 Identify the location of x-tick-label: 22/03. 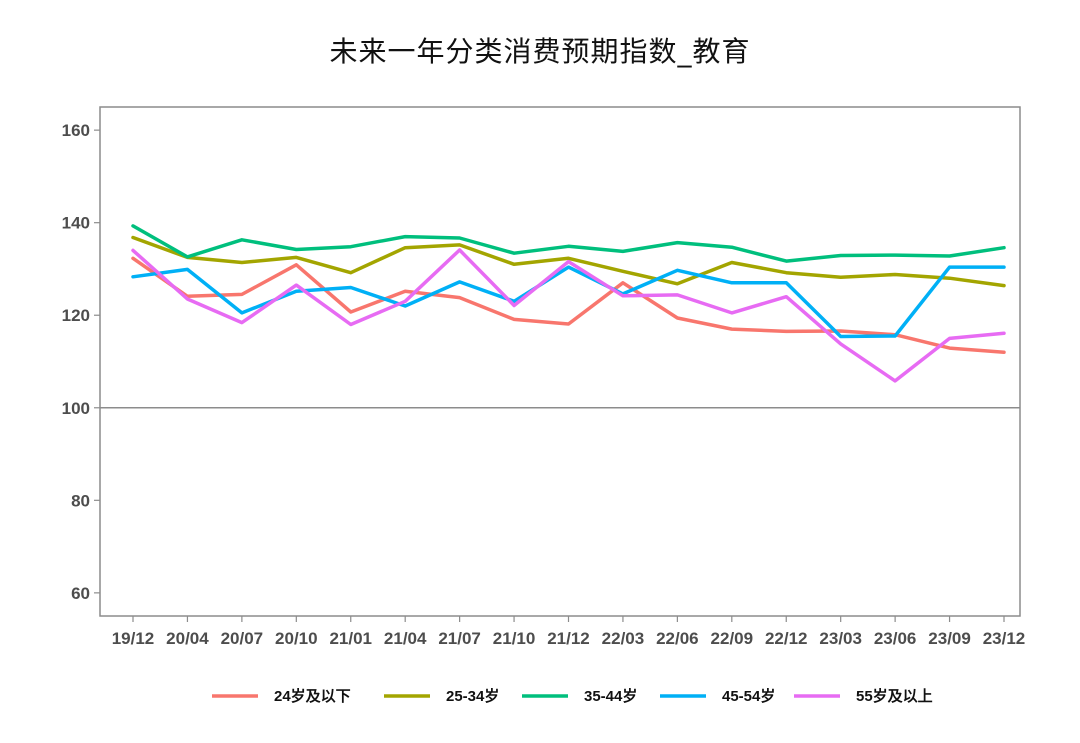
(623, 638).